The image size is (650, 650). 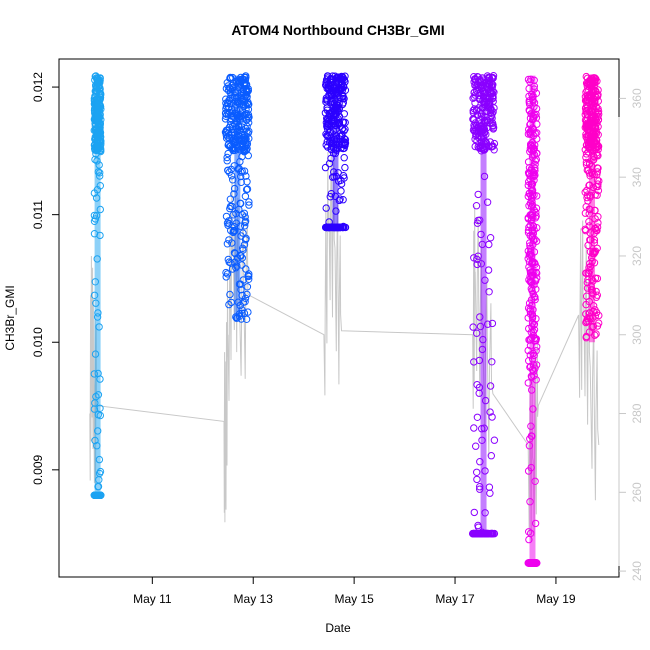 I want to click on y2-tick-label: 240, so click(x=637, y=571).